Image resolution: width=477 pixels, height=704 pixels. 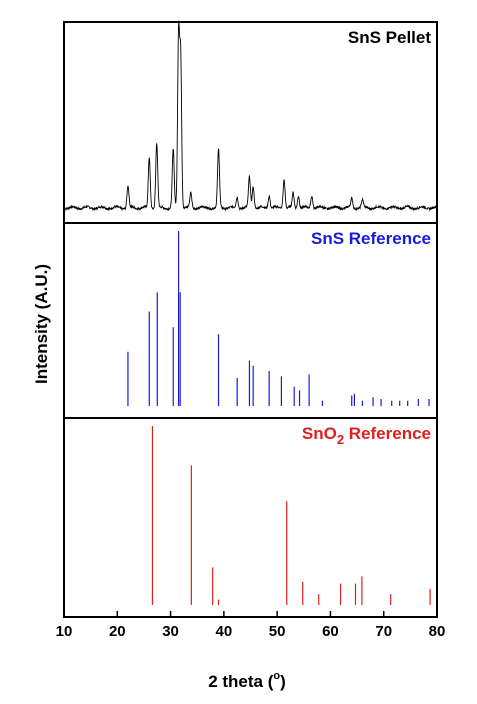 I want to click on panel-label-text: SnS Pellet, so click(x=389, y=37).